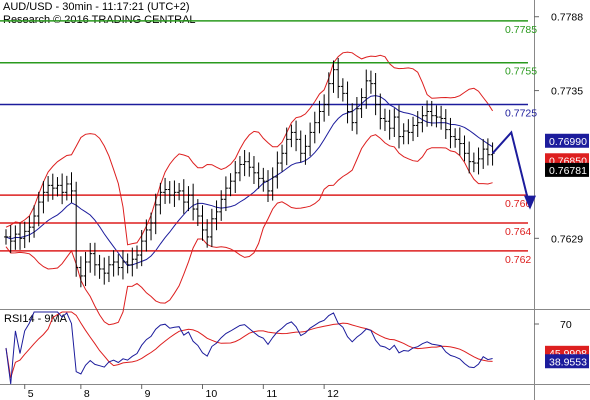 The width and height of the screenshot is (590, 400). I want to click on price-badge-last, so click(567, 169).